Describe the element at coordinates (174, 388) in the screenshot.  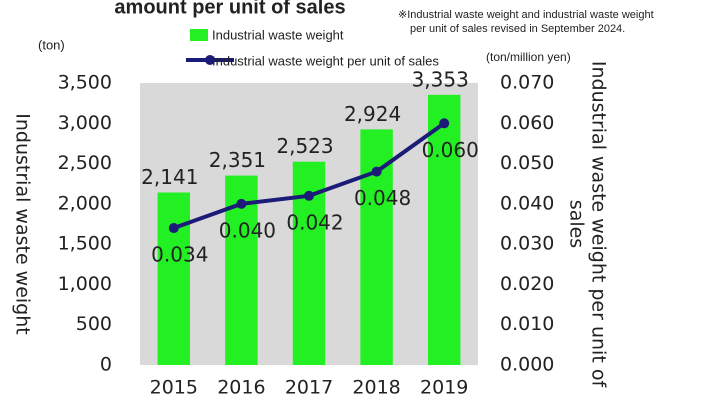
I see `x-tick-label: 2015` at that location.